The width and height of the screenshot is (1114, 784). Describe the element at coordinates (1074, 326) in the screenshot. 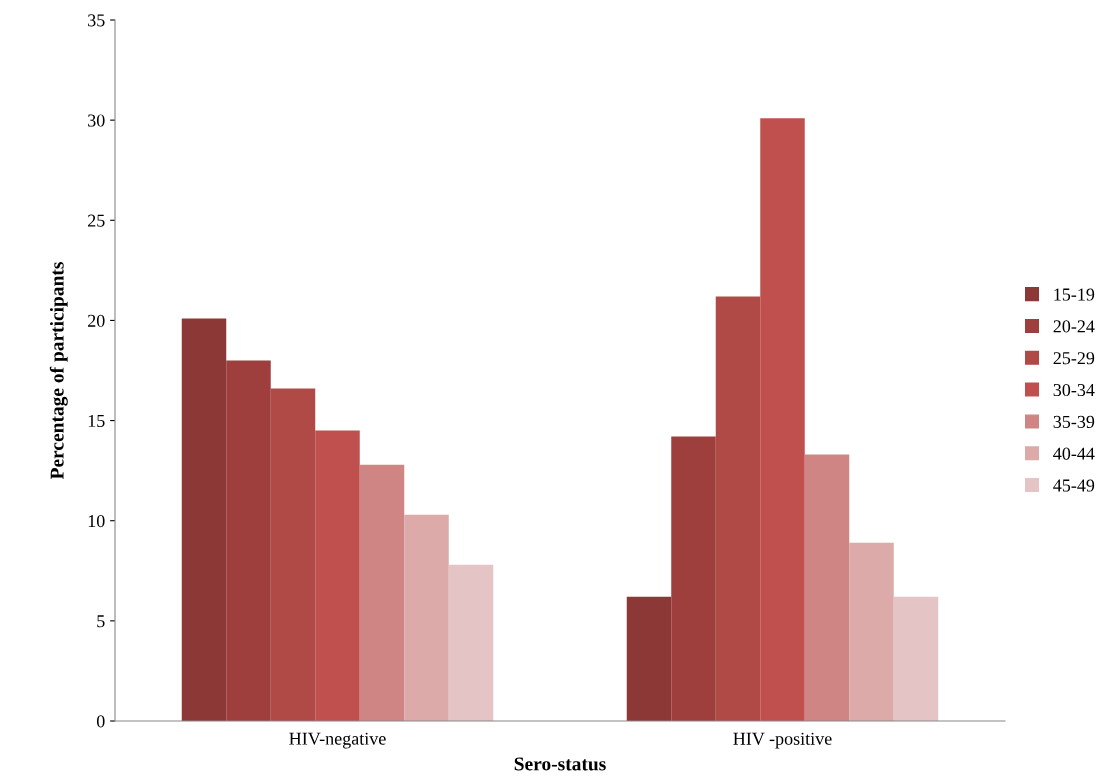

I see `legend-label: 20-24` at that location.